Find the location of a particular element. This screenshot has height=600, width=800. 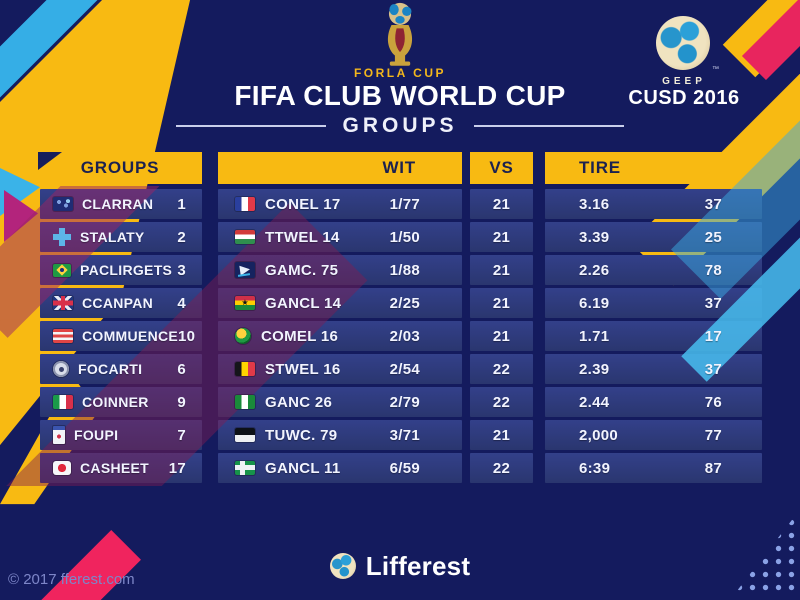

wit-name: TTWEL 14 is located at coordinates (302, 237).